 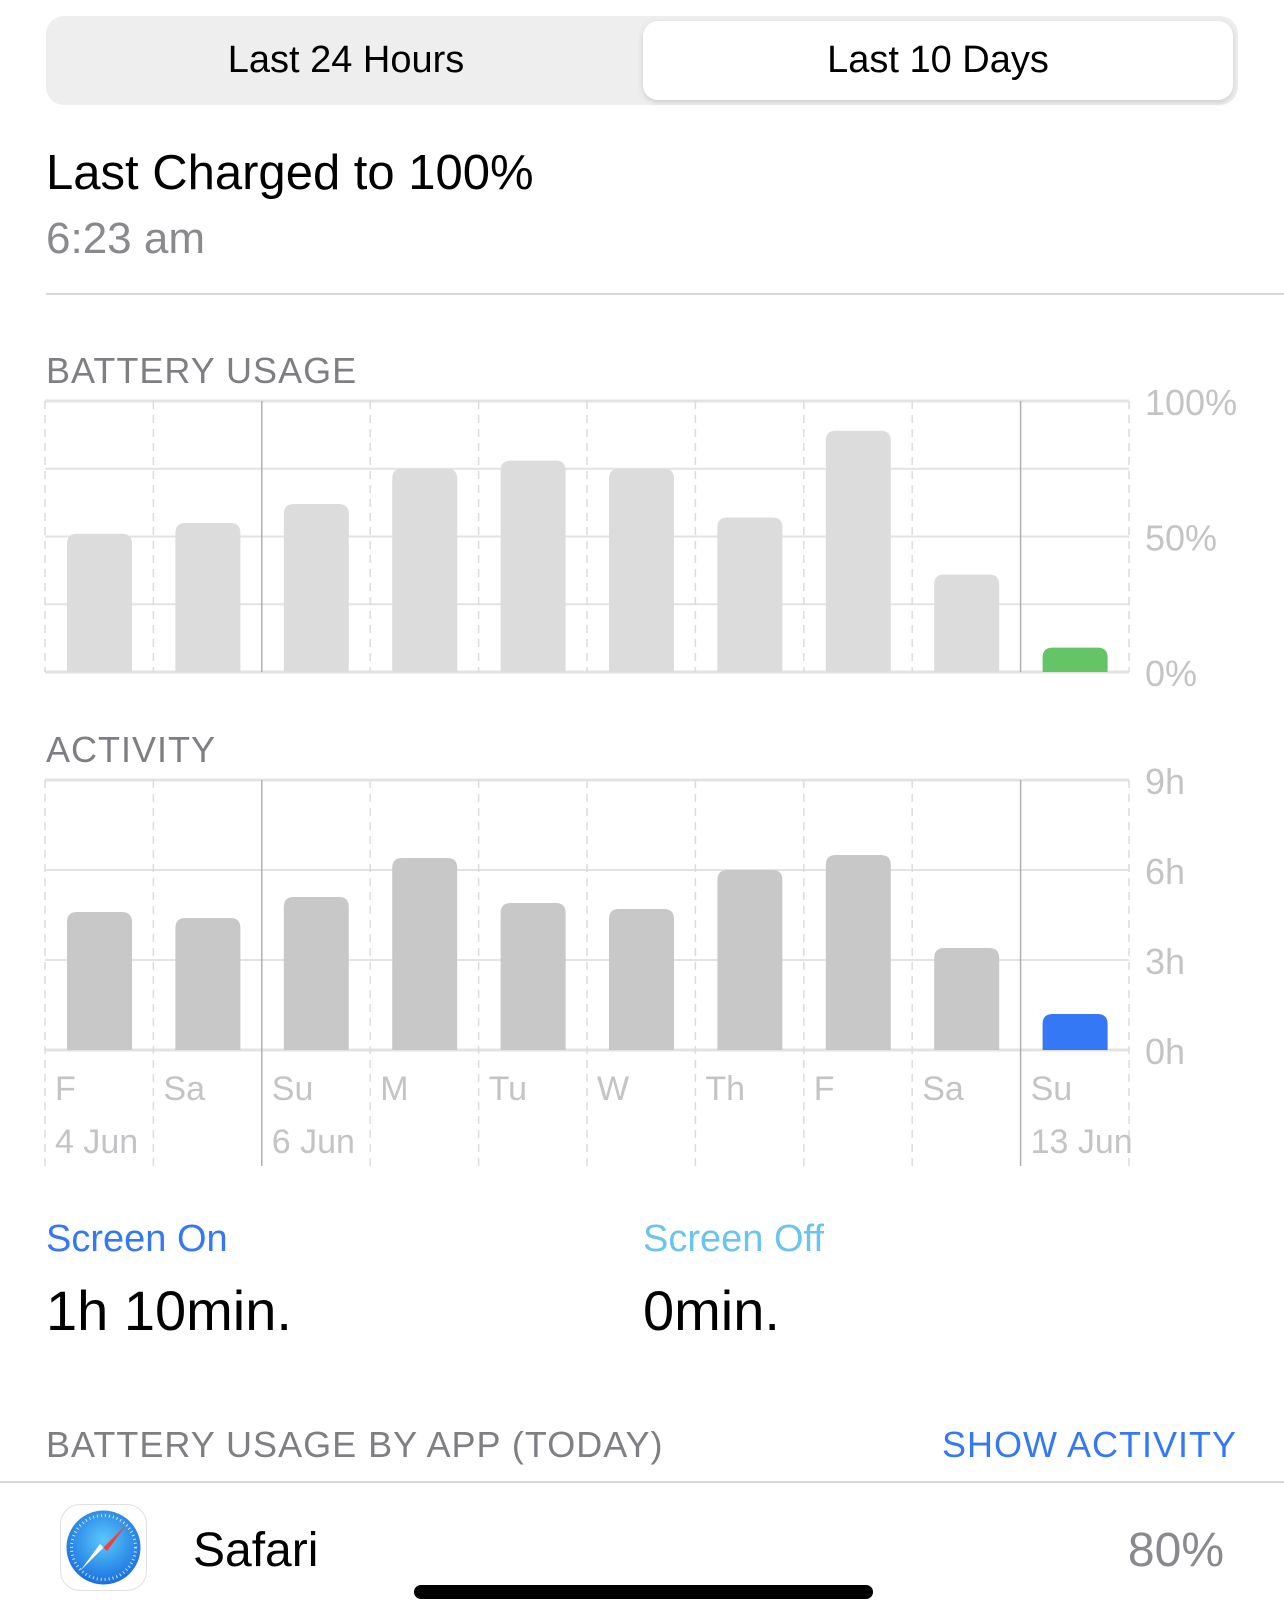 I want to click on last-charged-time: 6:23 am, so click(x=125, y=238).